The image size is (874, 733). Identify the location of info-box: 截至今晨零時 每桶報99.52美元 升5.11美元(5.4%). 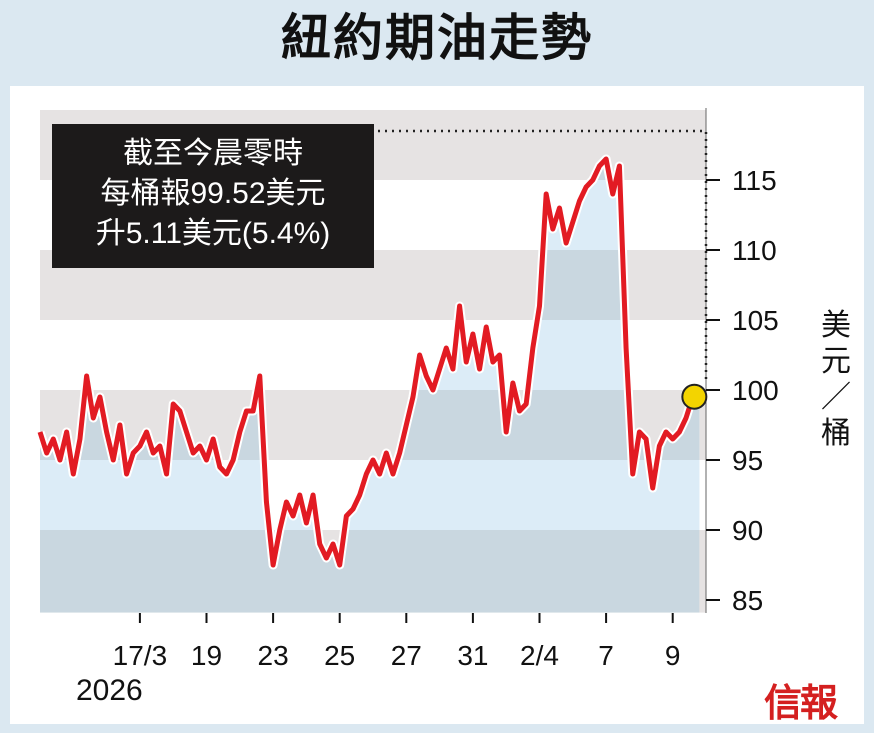
(213, 196).